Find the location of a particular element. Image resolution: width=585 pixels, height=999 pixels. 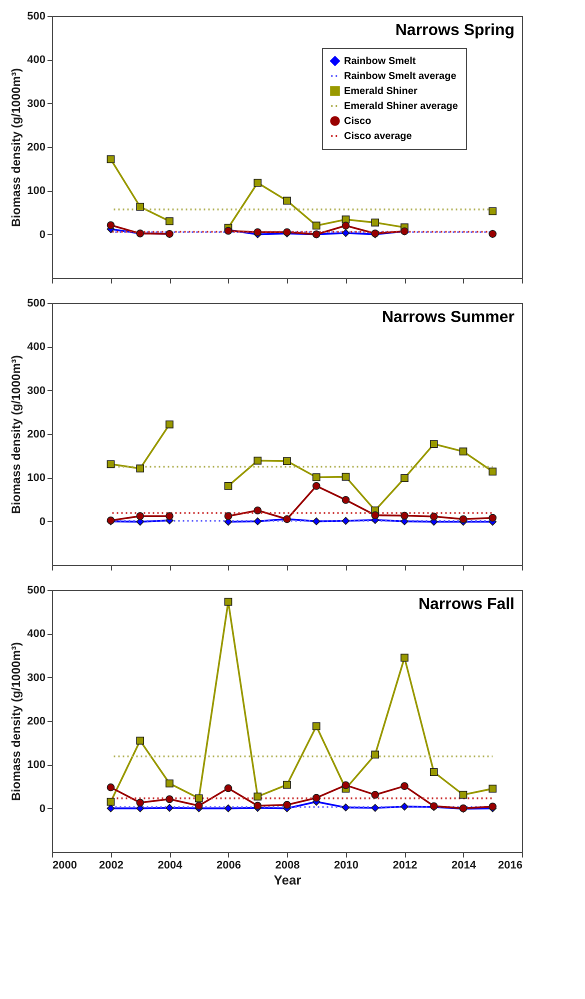

legend-label: Cisco average is located at coordinates (378, 136).